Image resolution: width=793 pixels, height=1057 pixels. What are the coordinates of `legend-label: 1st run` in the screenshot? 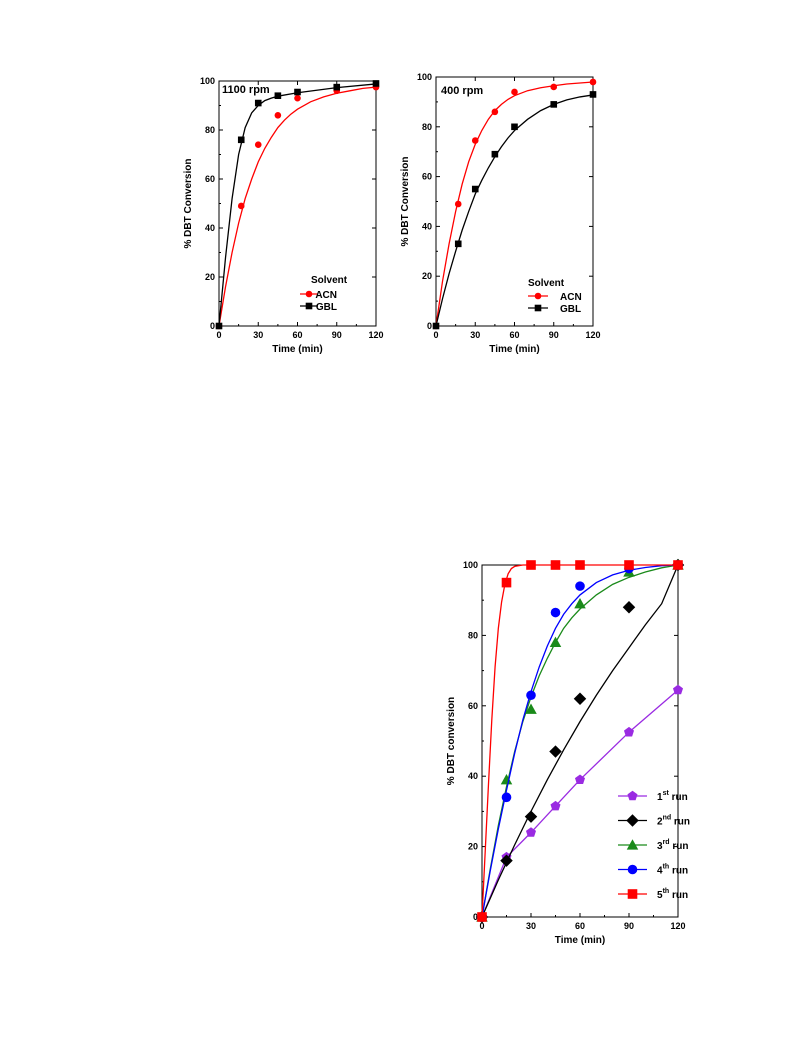 It's located at (672, 796).